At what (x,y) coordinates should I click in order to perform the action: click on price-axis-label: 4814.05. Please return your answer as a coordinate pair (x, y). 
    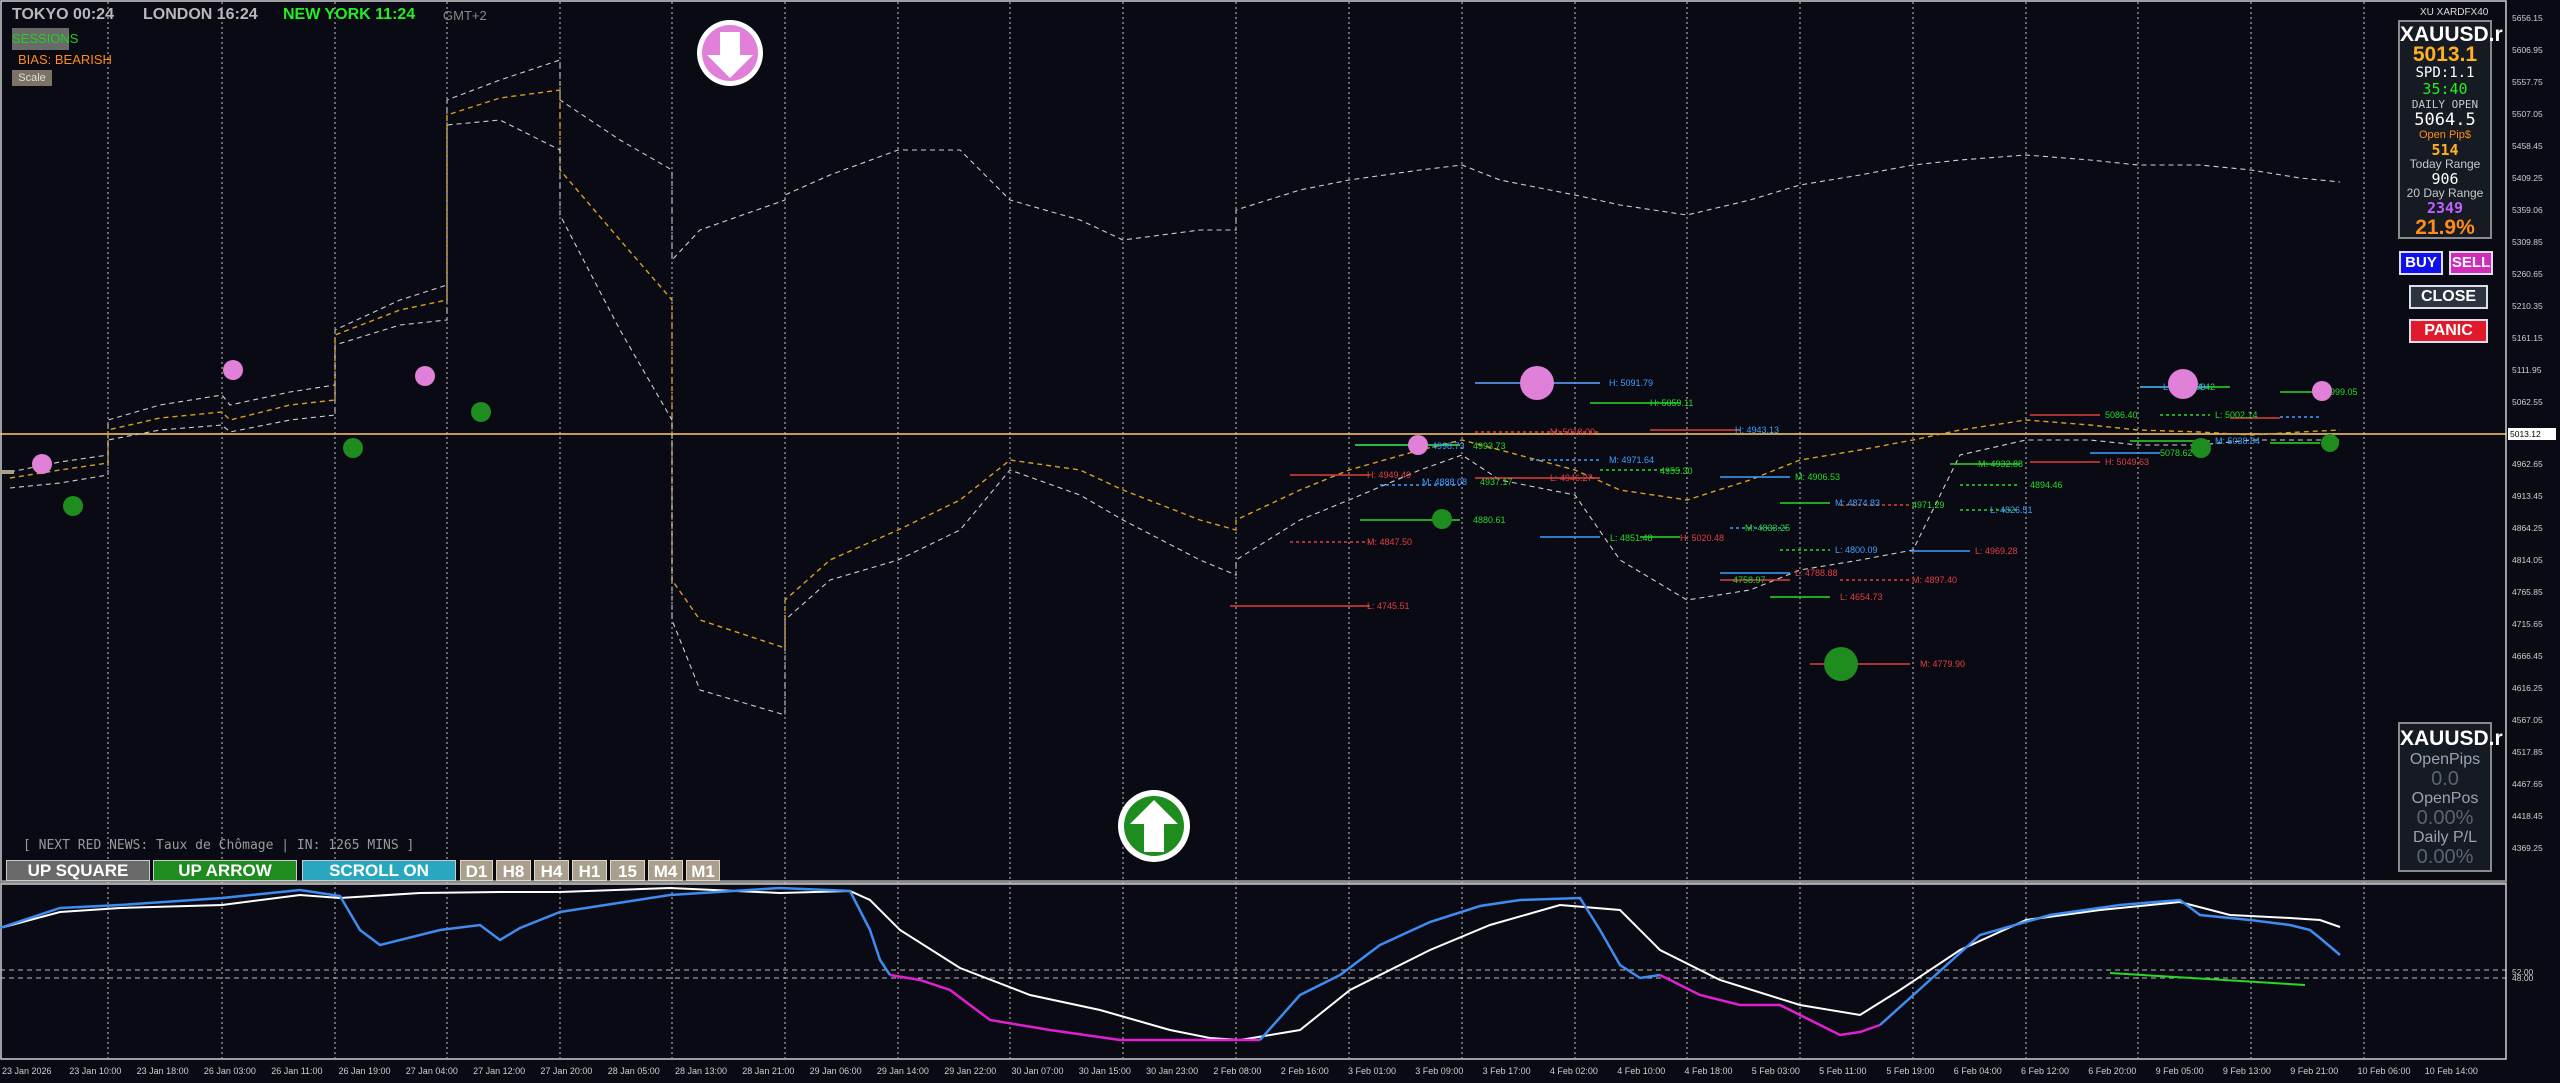
    Looking at the image, I should click on (2527, 560).